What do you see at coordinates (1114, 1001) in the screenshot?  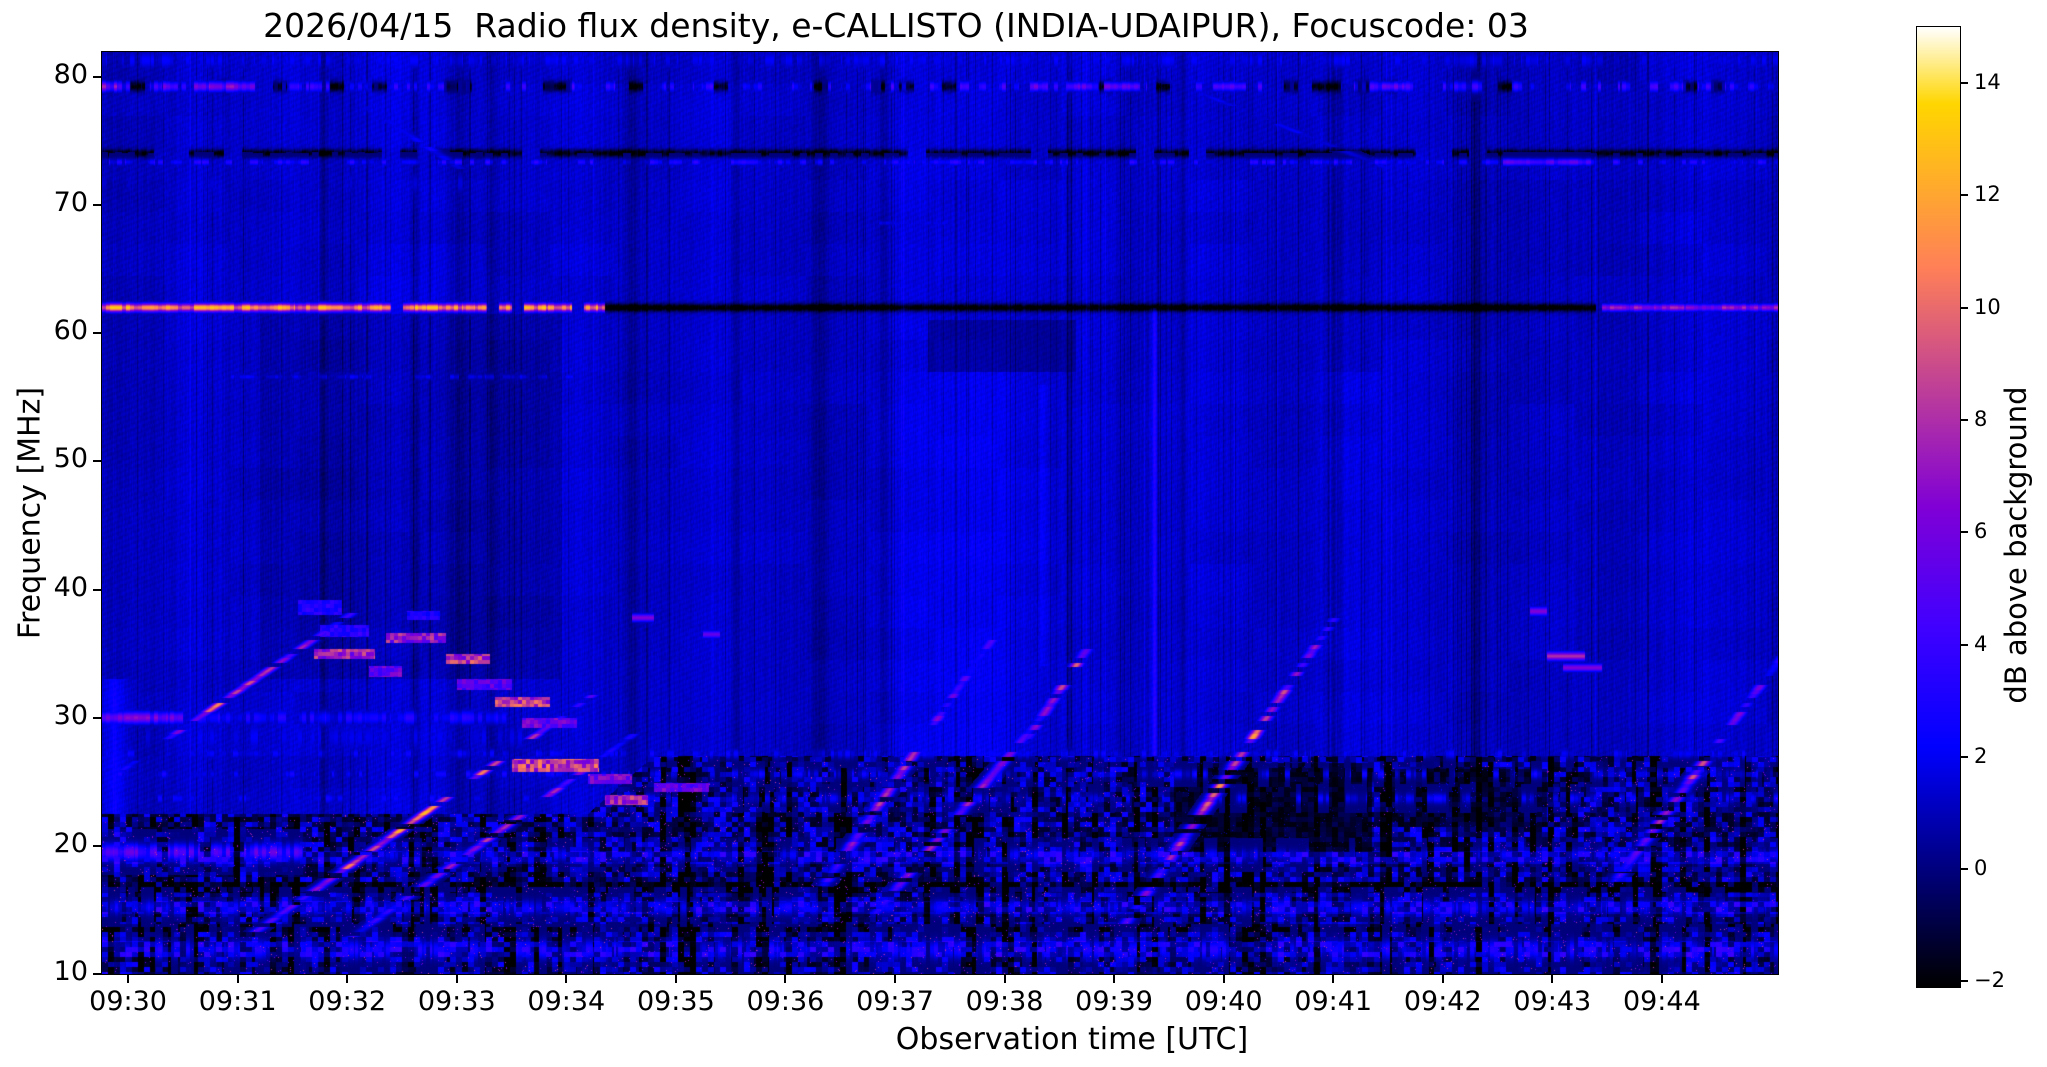 I see `x-tick-label: 09:39` at bounding box center [1114, 1001].